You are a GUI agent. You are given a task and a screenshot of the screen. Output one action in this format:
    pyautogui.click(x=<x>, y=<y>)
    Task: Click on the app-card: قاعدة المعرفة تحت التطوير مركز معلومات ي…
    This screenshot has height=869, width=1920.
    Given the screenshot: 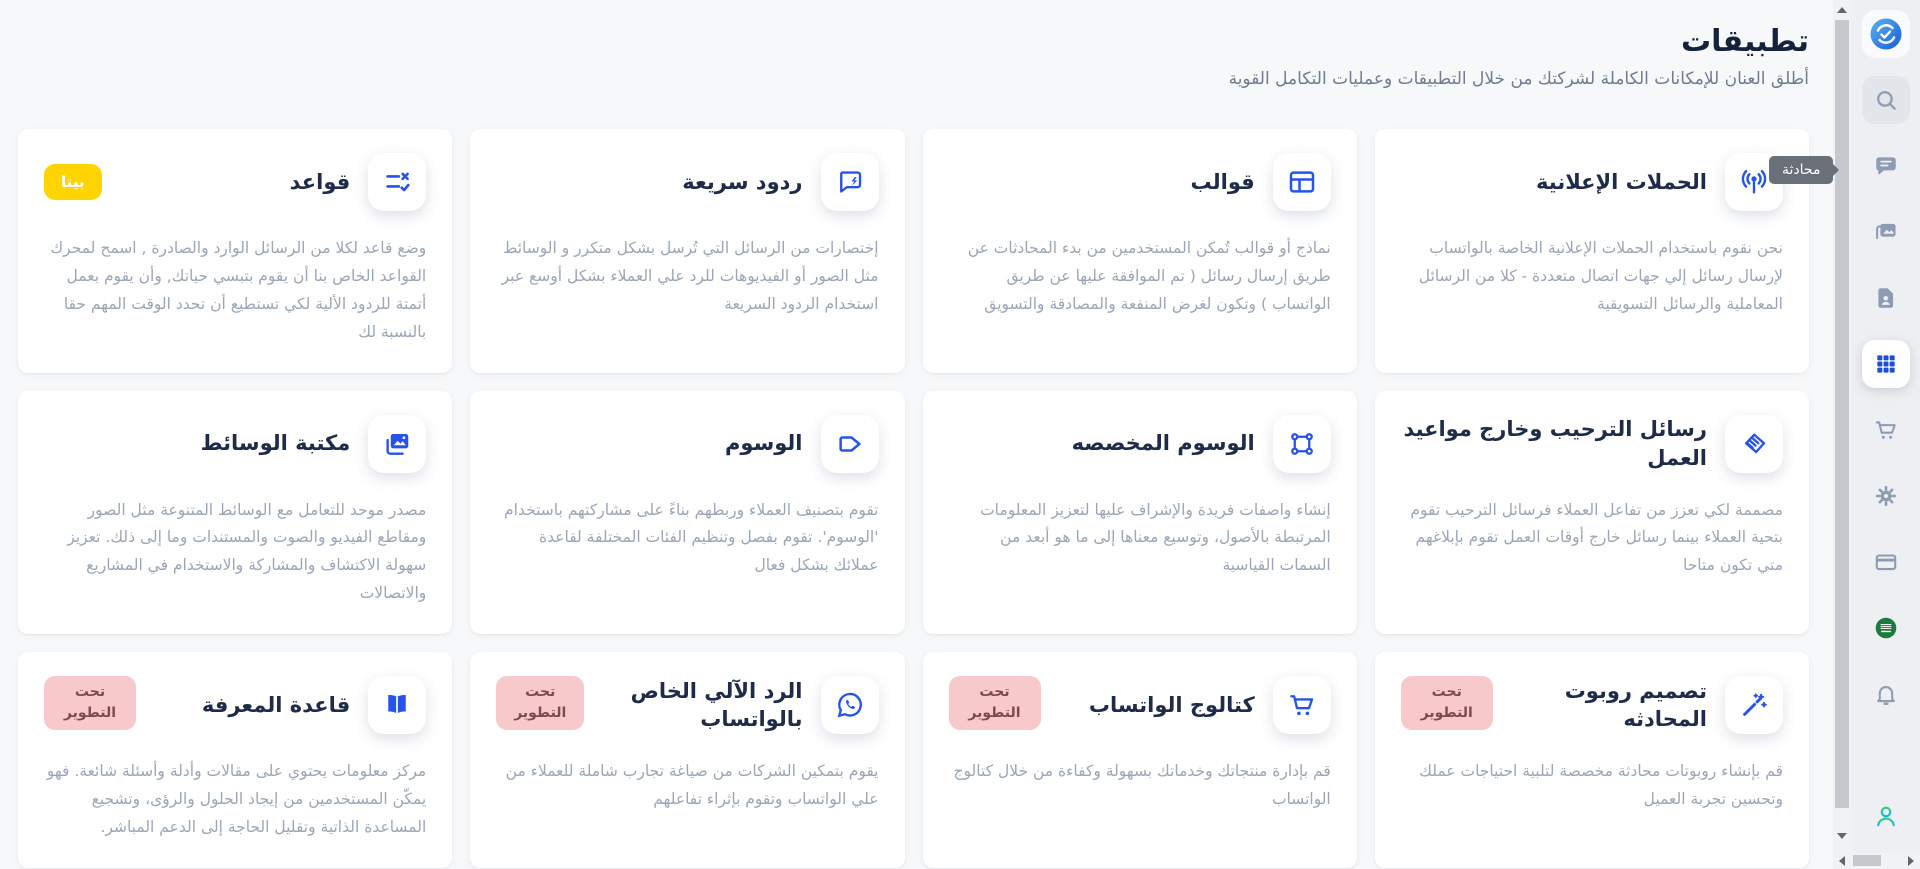 What is the action you would take?
    pyautogui.click(x=235, y=760)
    